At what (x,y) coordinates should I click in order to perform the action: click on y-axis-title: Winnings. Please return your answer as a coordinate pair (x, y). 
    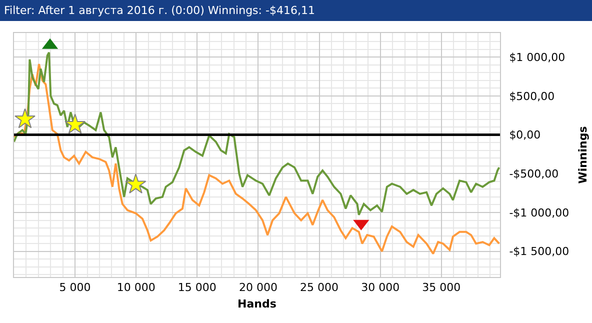
    Looking at the image, I should click on (583, 155).